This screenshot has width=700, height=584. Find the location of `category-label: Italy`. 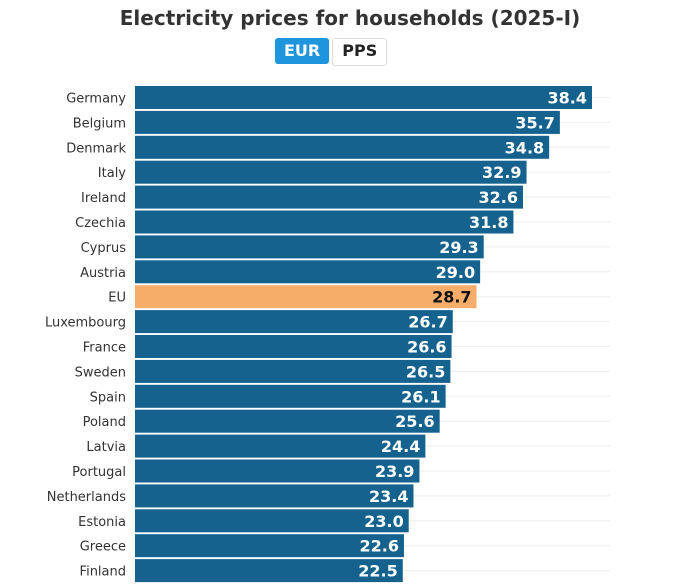

category-label: Italy is located at coordinates (112, 173).